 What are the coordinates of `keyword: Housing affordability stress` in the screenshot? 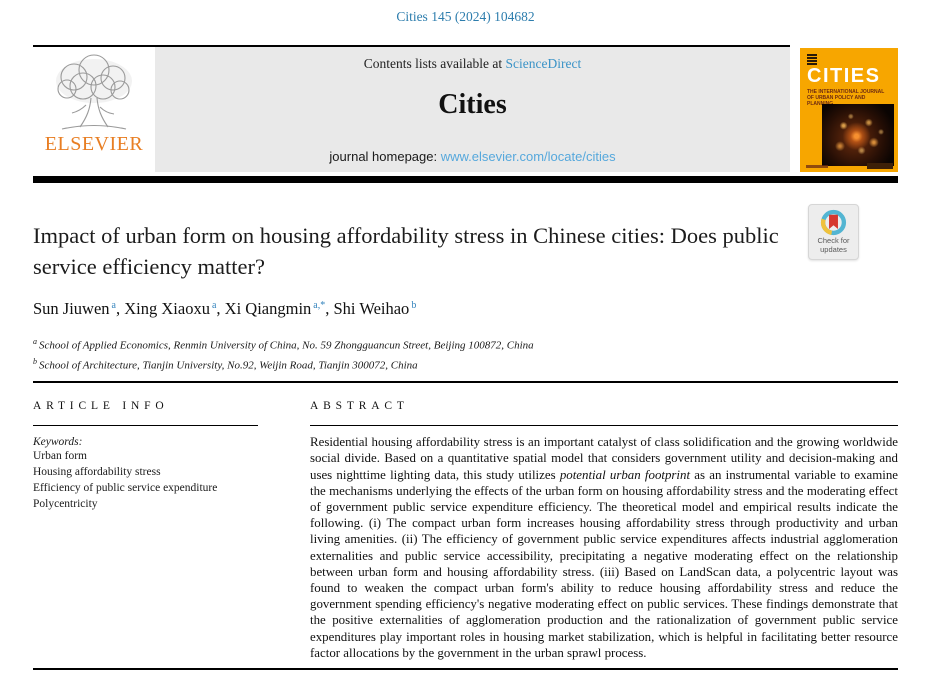 It's located at (97, 472).